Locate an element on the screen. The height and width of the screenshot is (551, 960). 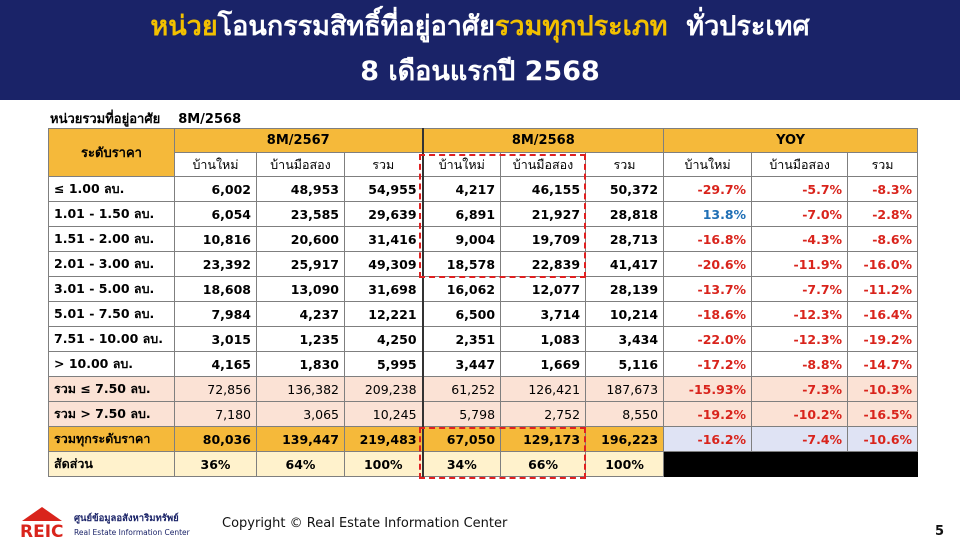
value-cell: 3,447 is located at coordinates (461, 364).